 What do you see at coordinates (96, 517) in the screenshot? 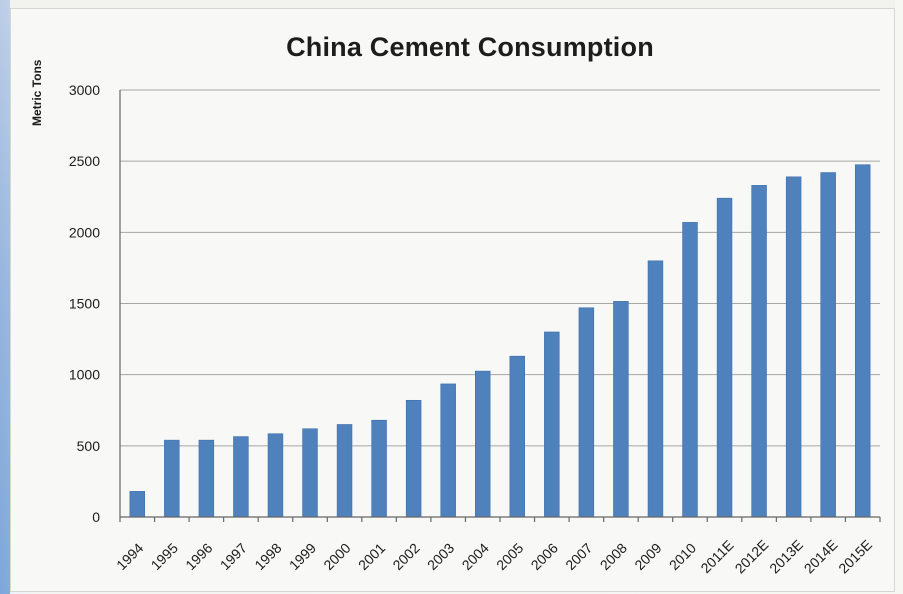
I see `y-tick-label: 0` at bounding box center [96, 517].